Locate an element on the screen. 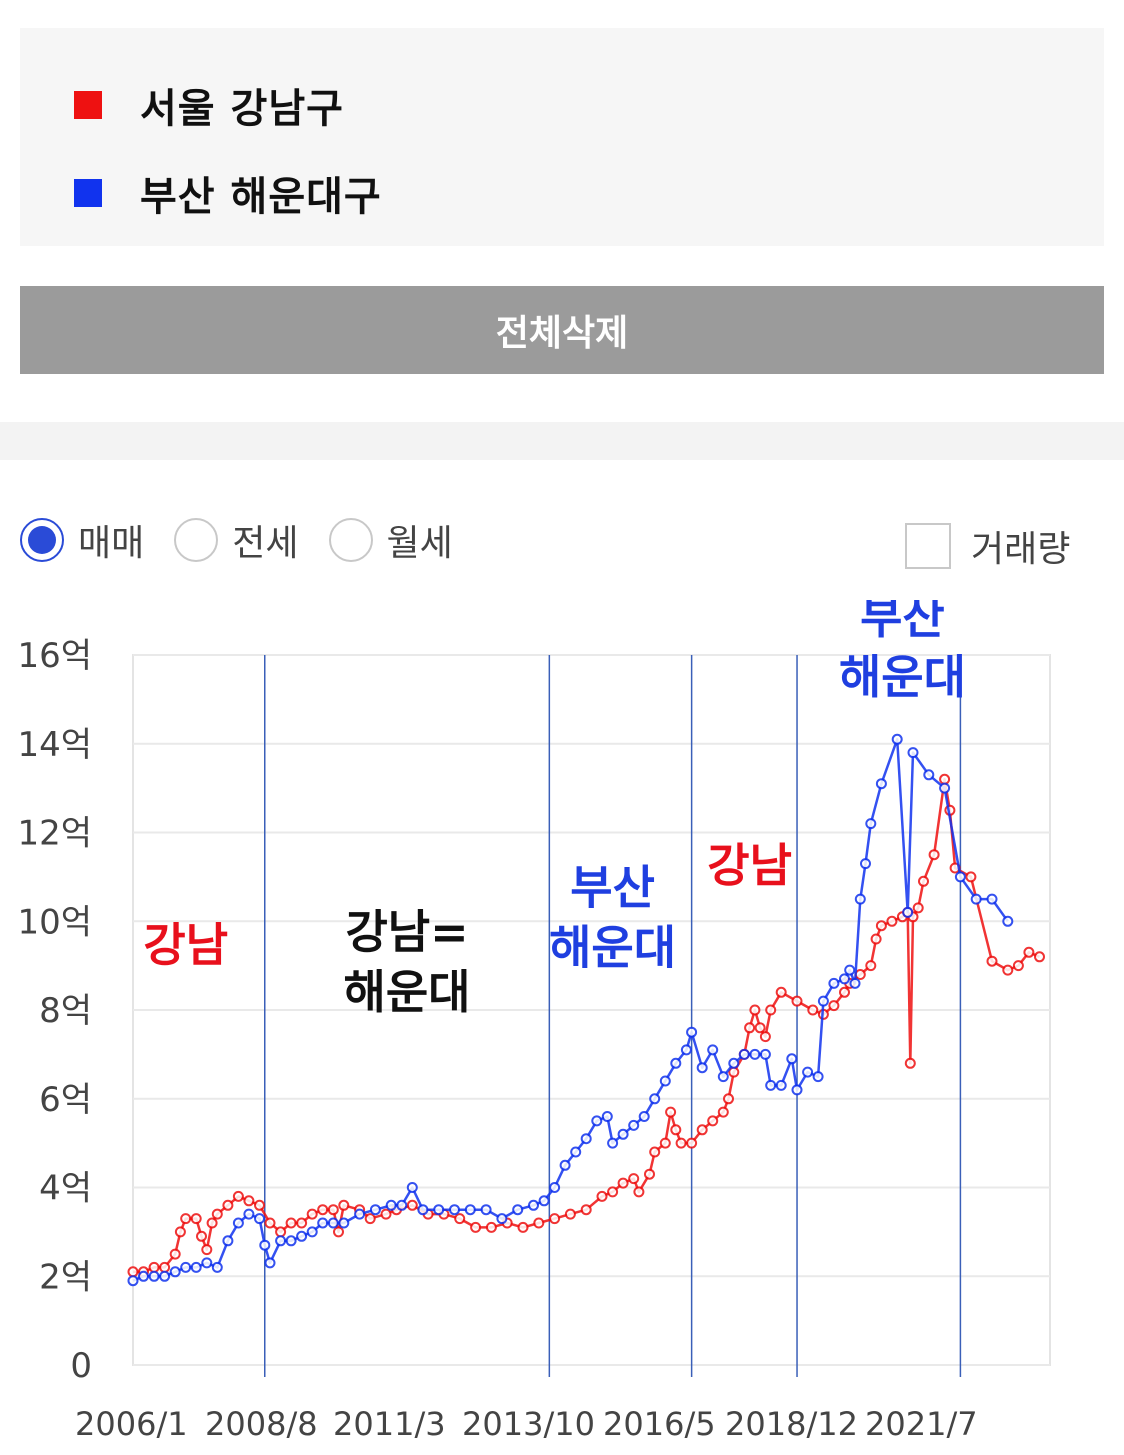  radio-sale-circle is located at coordinates (42, 540).